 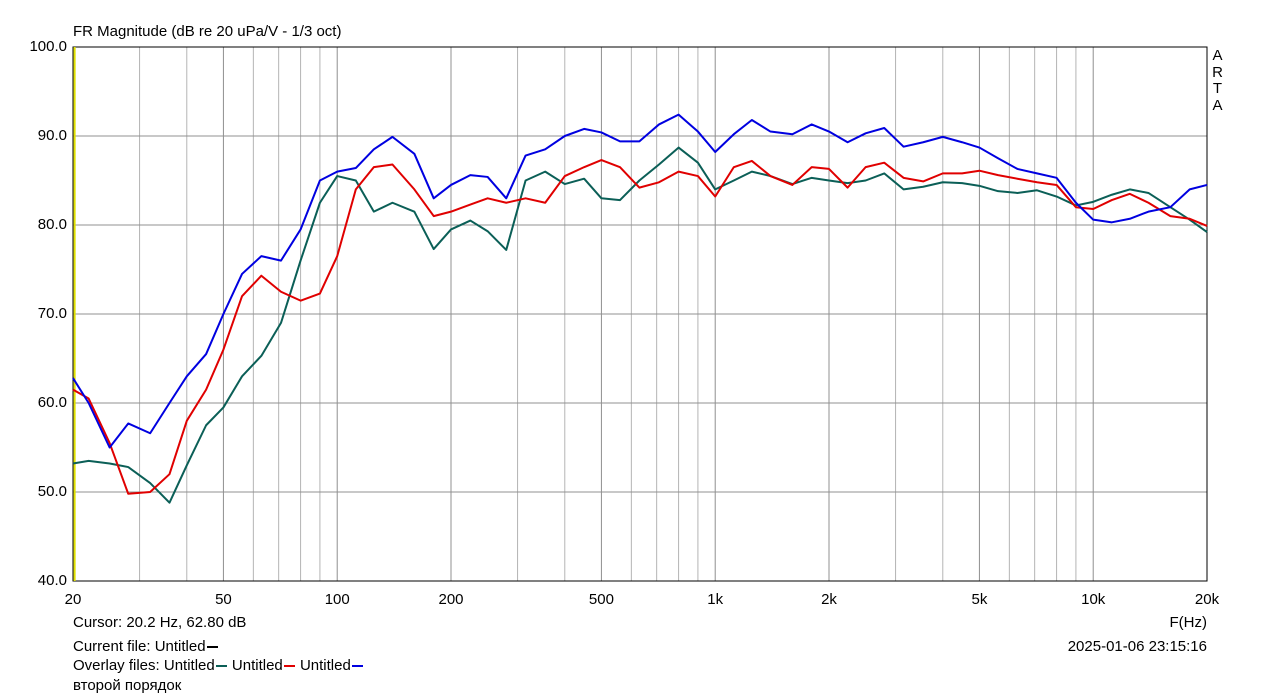 What do you see at coordinates (337, 599) in the screenshot?
I see `x-tick-label: 100` at bounding box center [337, 599].